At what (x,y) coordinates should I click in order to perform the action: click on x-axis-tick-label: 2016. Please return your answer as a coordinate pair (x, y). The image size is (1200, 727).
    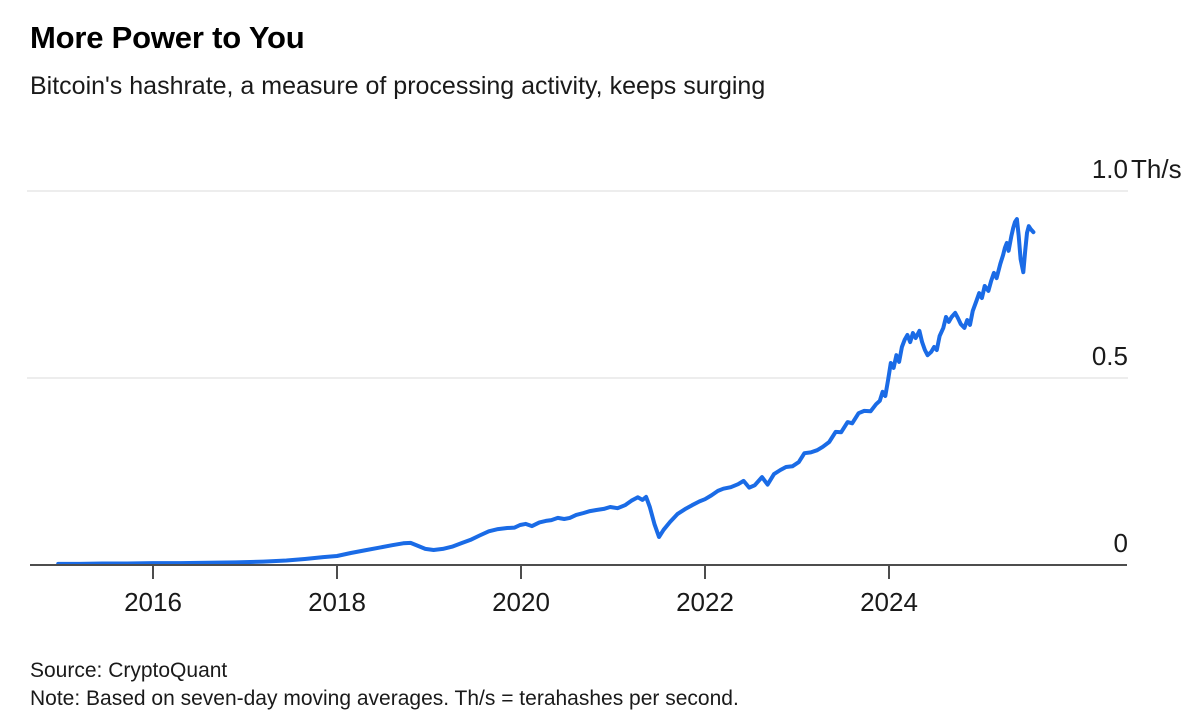
    Looking at the image, I should click on (153, 602).